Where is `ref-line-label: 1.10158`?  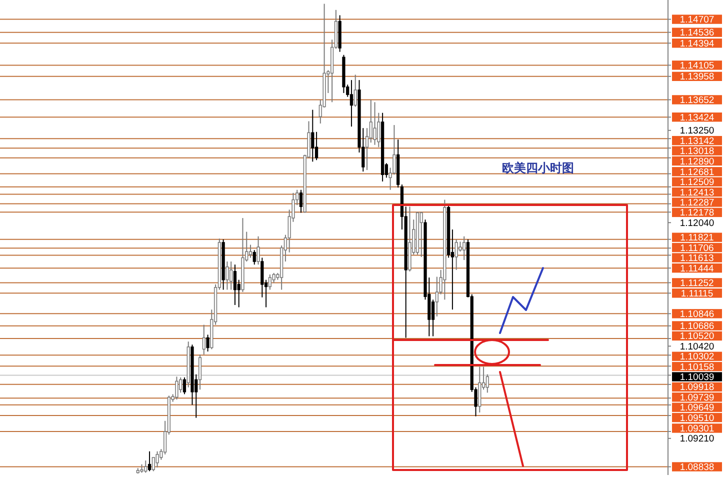
ref-line-label: 1.10158 is located at coordinates (697, 367).